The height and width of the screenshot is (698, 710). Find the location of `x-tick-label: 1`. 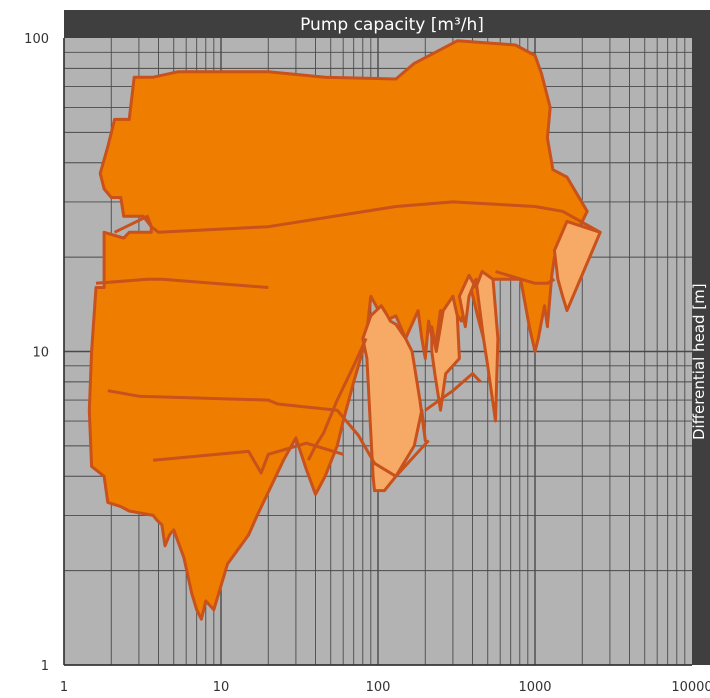

x-tick-label: 1 is located at coordinates (64, 687).